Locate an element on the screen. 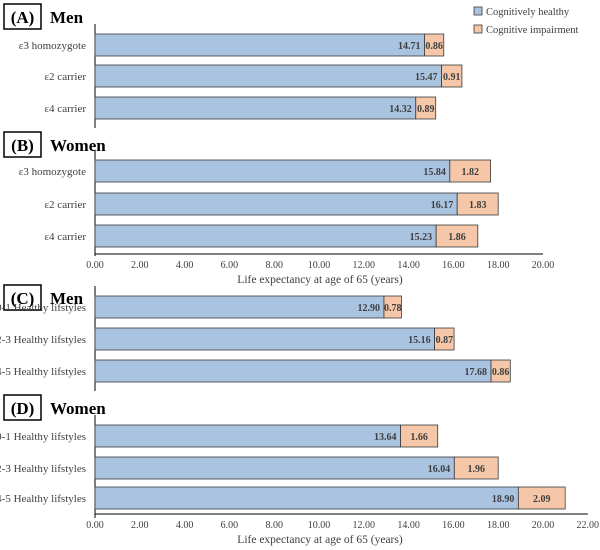 The height and width of the screenshot is (550, 600). data-label: 0.87 is located at coordinates (445, 340).